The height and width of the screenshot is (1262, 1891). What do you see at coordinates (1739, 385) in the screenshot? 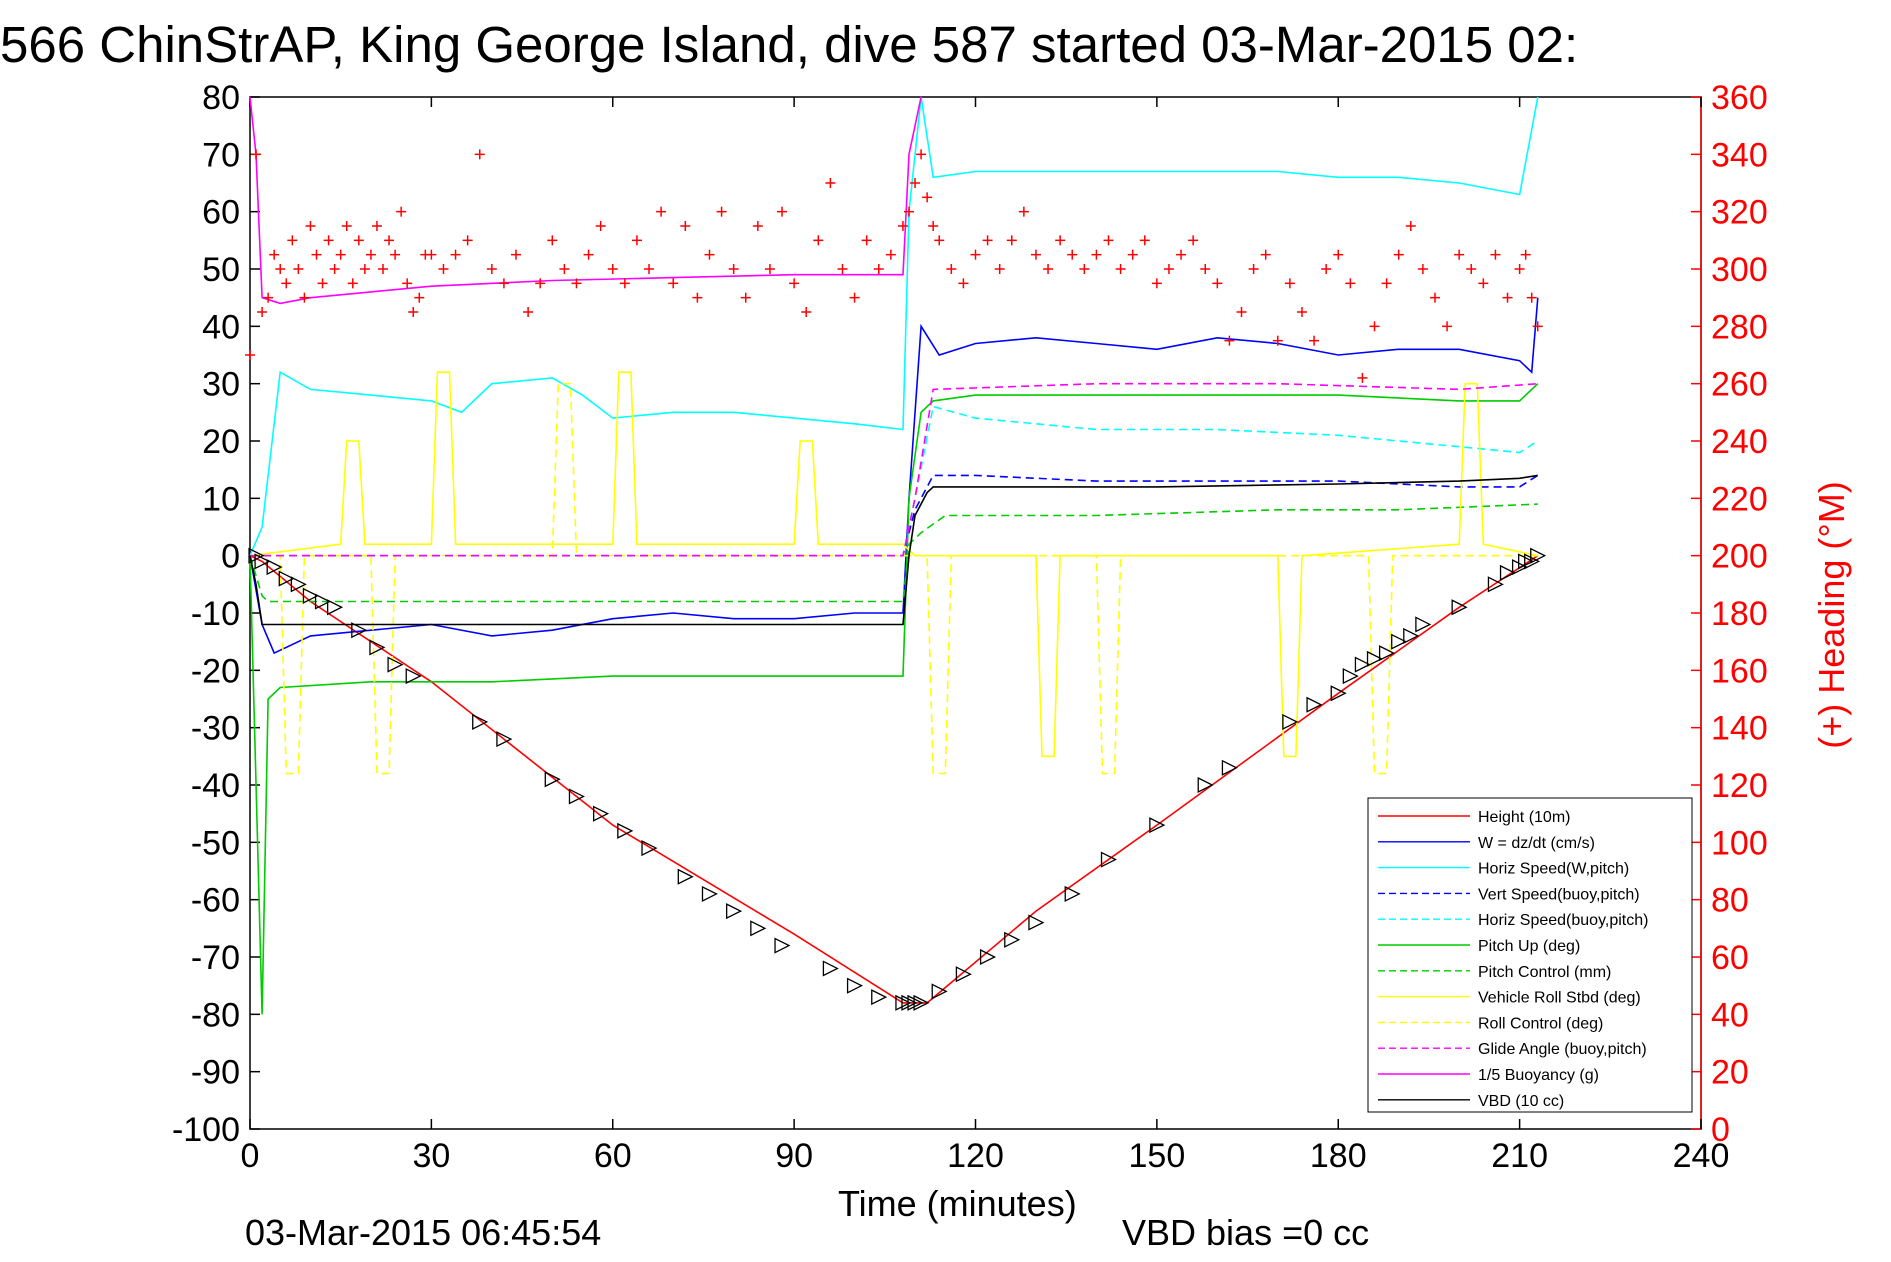
I see `right-tick-label: 260` at bounding box center [1739, 385].